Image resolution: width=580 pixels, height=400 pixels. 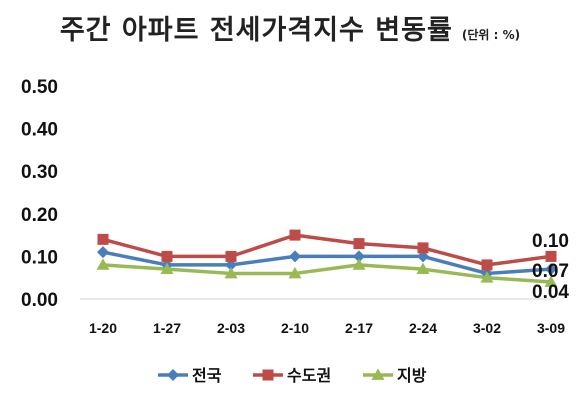 What do you see at coordinates (167, 328) in the screenshot?
I see `x-tick-label: 1-27` at bounding box center [167, 328].